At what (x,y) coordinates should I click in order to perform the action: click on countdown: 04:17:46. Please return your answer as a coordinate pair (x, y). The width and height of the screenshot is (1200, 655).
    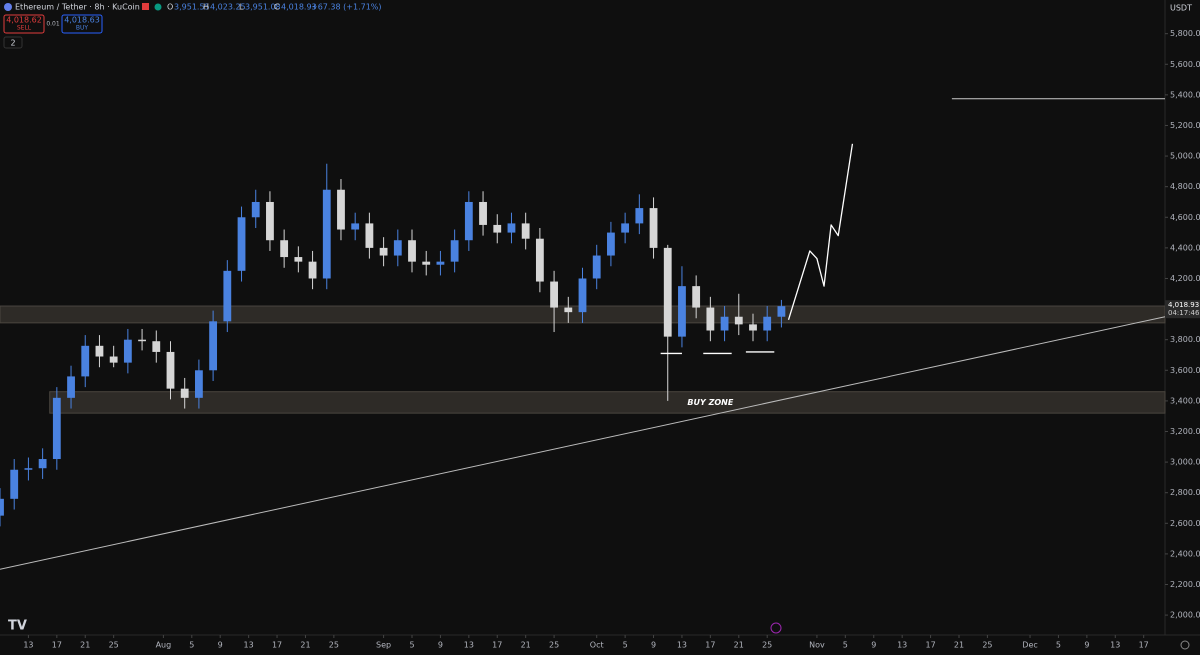
    Looking at the image, I should click on (1184, 313).